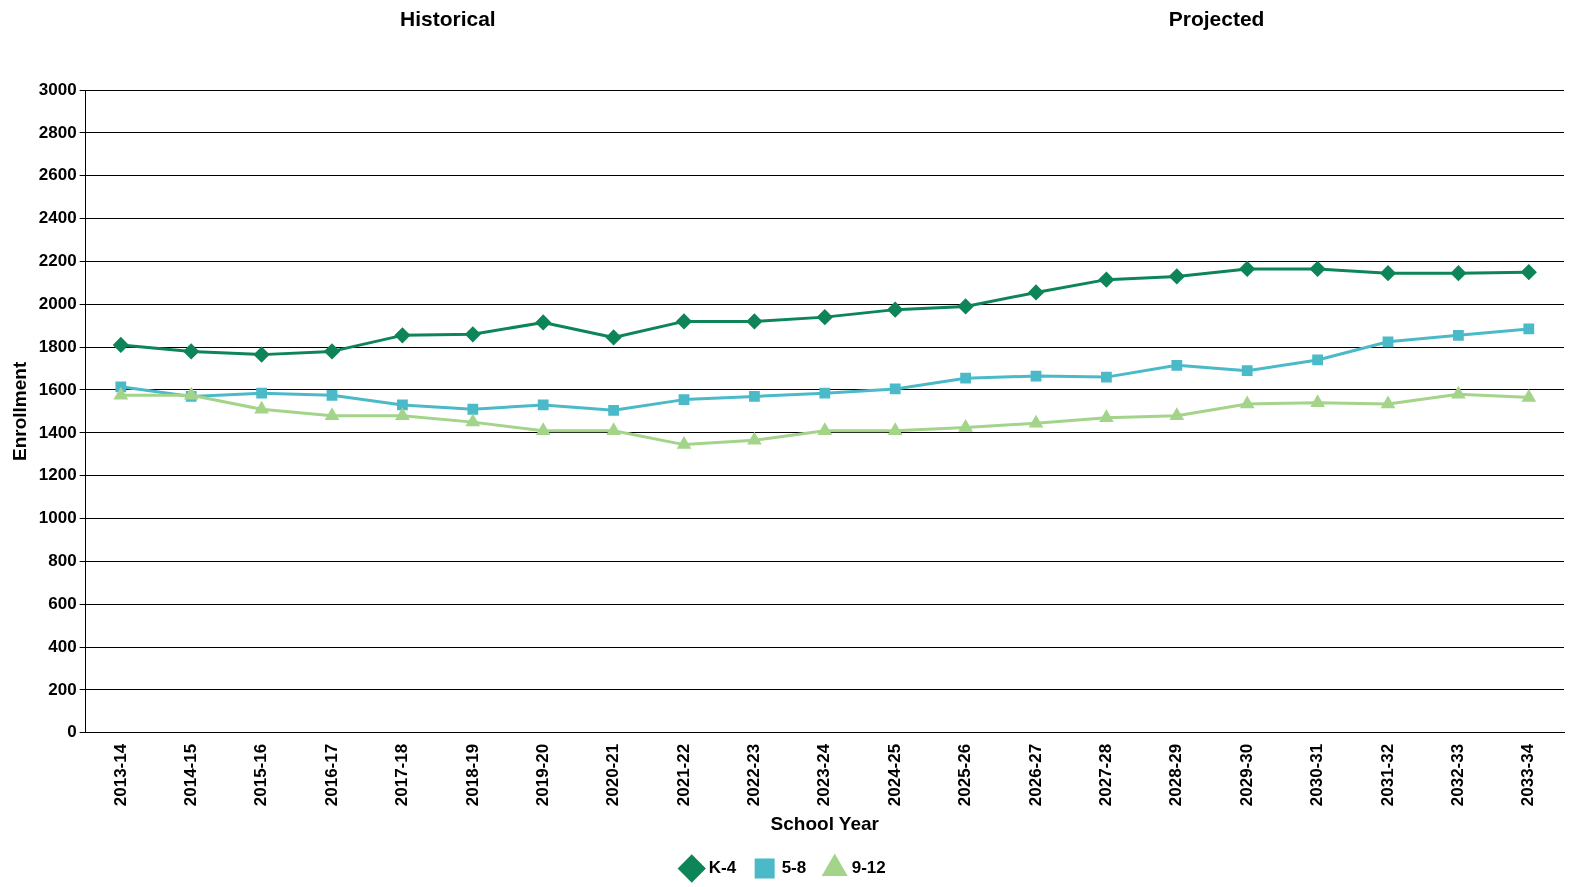 The width and height of the screenshot is (1579, 887). What do you see at coordinates (57, 389) in the screenshot?
I see `y-tick-label: 1600` at bounding box center [57, 389].